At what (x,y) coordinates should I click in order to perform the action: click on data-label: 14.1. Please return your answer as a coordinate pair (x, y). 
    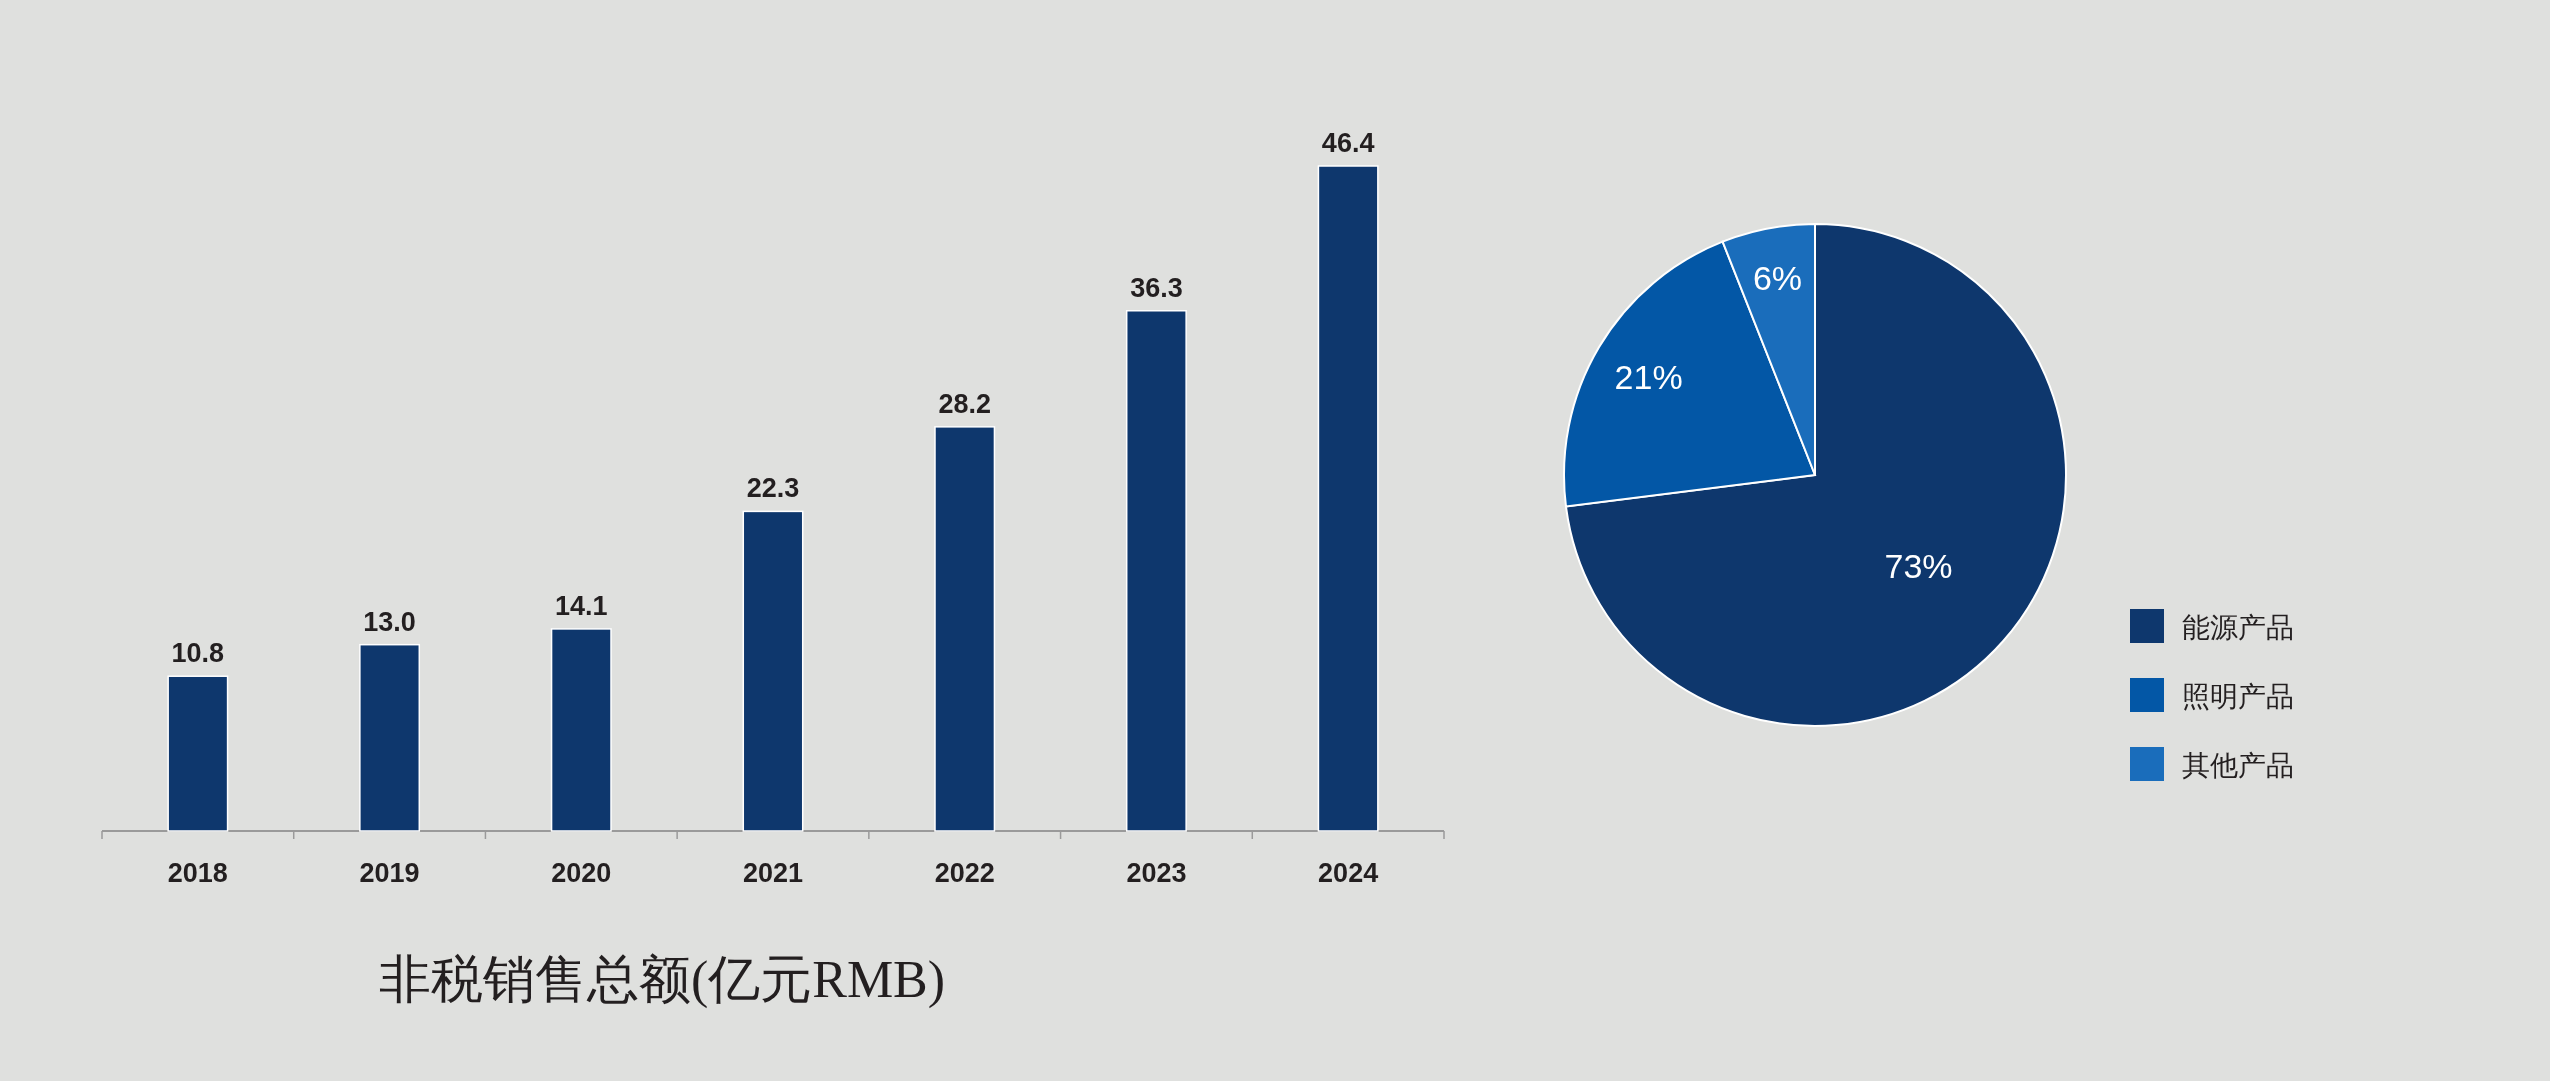
    Looking at the image, I should click on (581, 605).